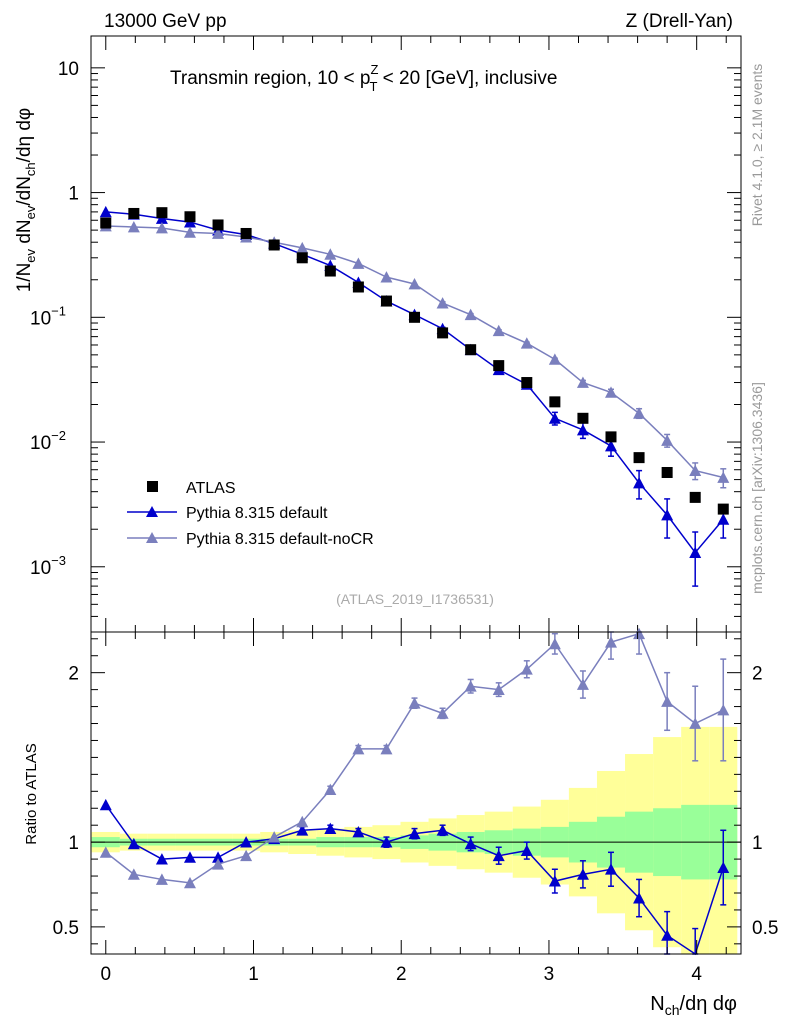 The height and width of the screenshot is (1024, 786). Describe the element at coordinates (152, 537) in the screenshot. I see `legend-marker-nocr` at that location.